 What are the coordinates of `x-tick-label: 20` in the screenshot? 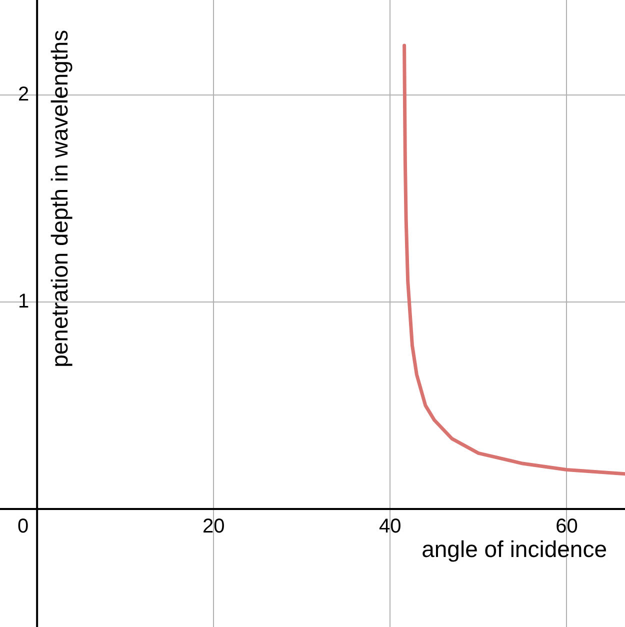 It's located at (213, 527).